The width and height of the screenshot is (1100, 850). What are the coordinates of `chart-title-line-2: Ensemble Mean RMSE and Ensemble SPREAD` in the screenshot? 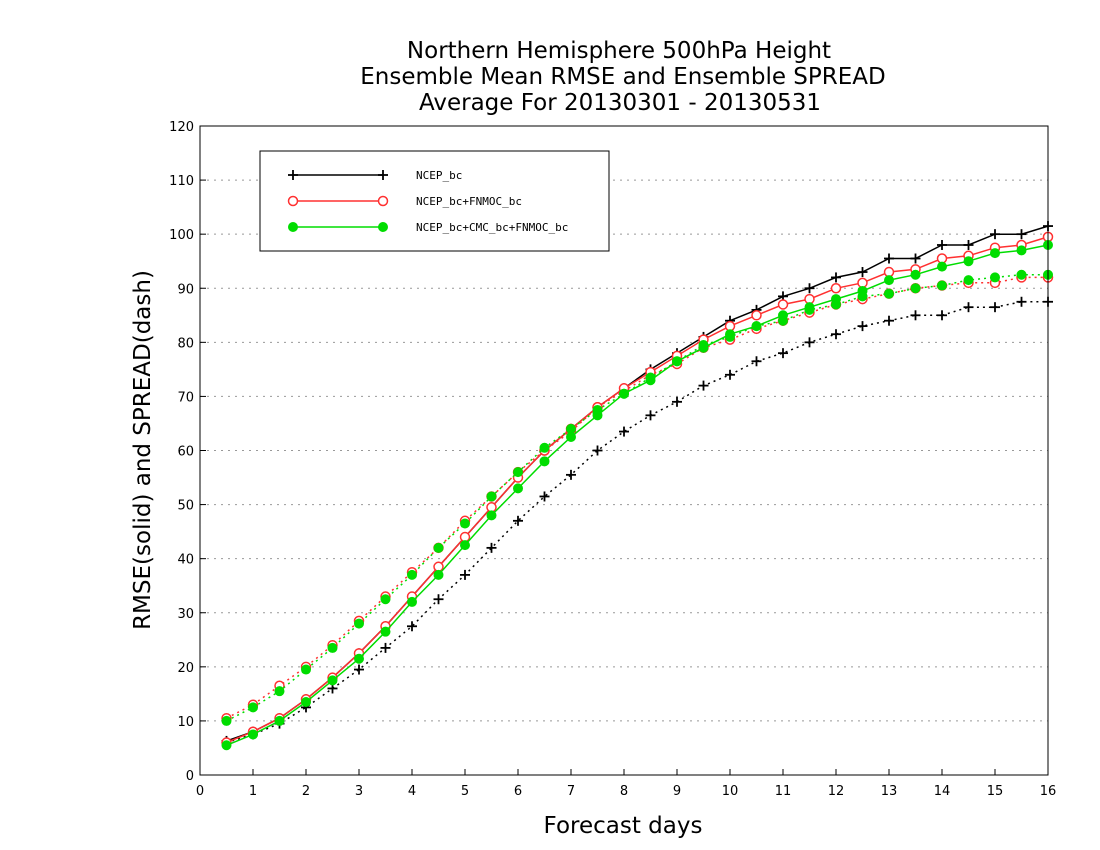 It's located at (622, 77).